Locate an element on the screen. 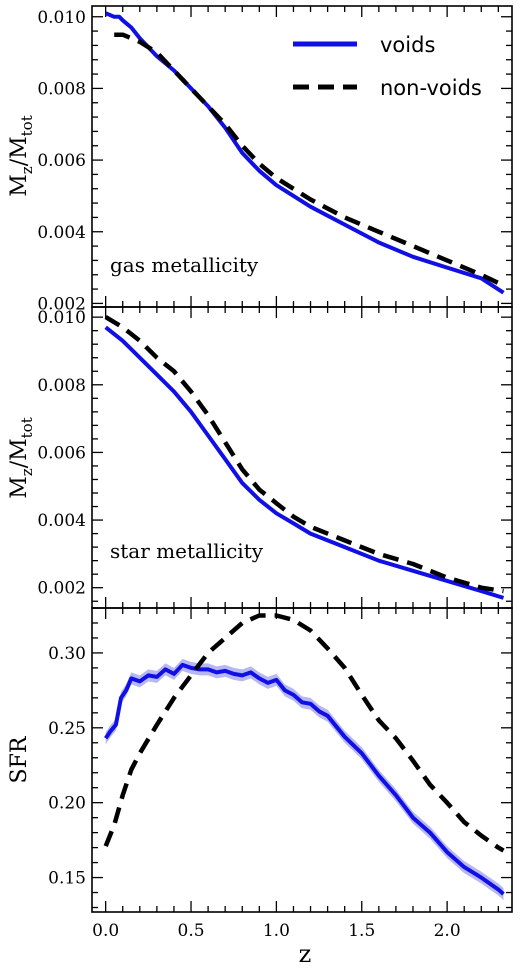 This screenshot has width=520, height=974. x-axis-label: z is located at coordinates (305, 954).